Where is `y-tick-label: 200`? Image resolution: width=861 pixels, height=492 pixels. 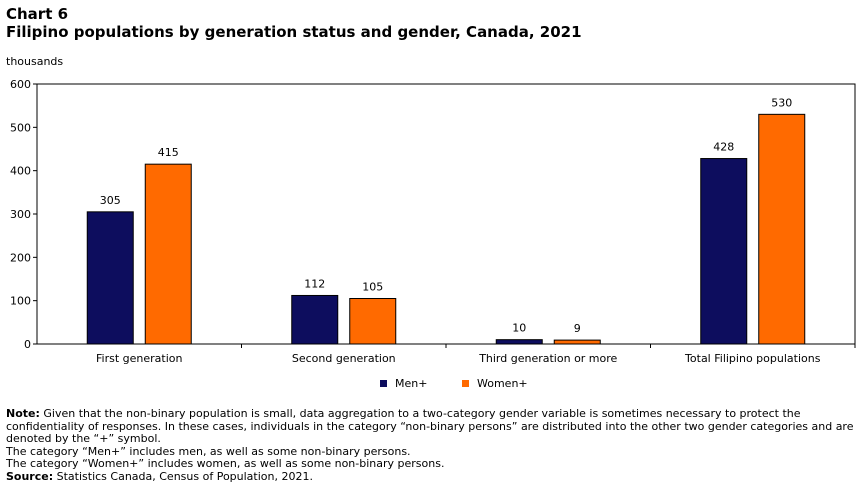 y-tick-label: 200 is located at coordinates (20, 257).